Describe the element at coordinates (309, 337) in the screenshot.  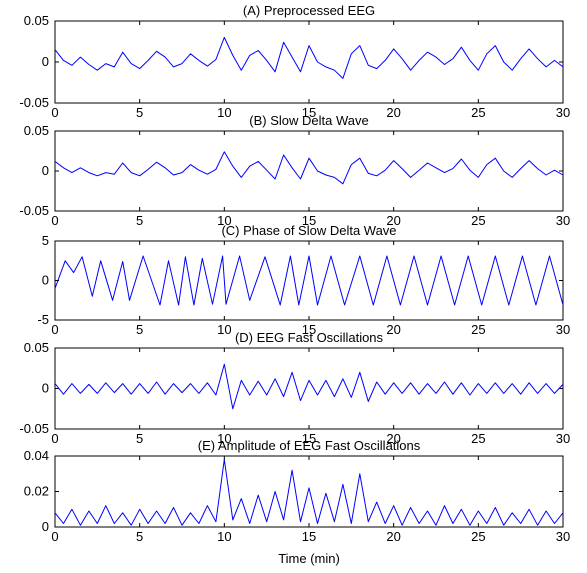
I see `chart-title: (D) EEG Fast Oscillations` at that location.